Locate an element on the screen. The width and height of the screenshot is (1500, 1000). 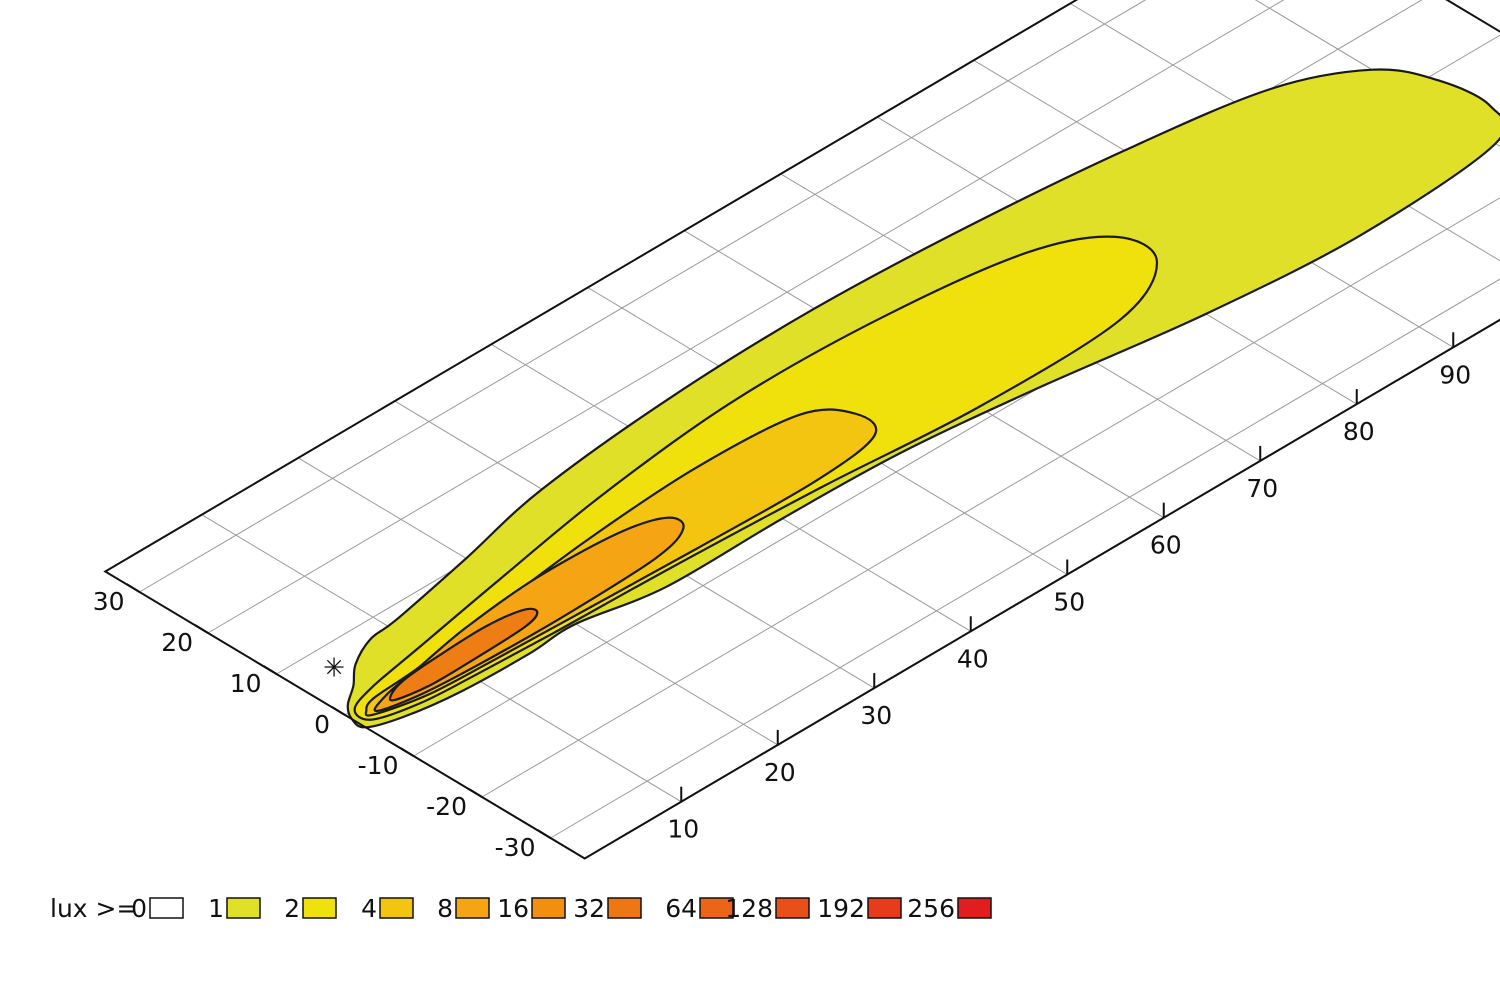
y-tick-label: 20 is located at coordinates (780, 772).